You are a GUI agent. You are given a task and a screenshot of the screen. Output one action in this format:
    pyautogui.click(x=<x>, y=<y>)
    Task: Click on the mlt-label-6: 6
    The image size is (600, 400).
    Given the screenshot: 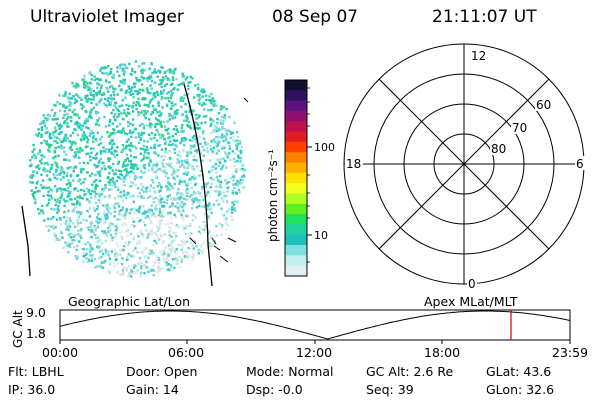 What is the action you would take?
    pyautogui.click(x=580, y=164)
    